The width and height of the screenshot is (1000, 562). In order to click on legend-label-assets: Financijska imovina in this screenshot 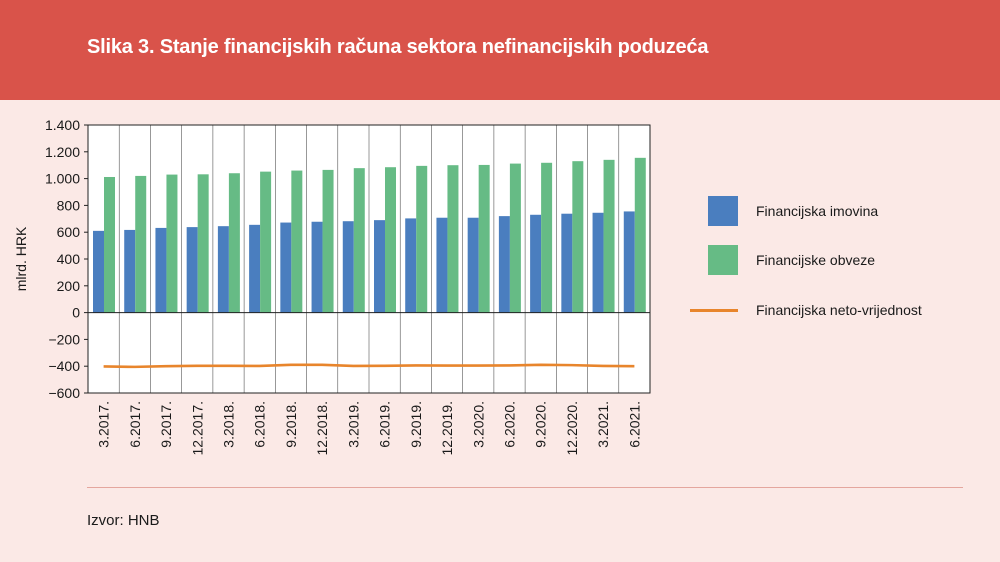, I will do `click(817, 211)`.